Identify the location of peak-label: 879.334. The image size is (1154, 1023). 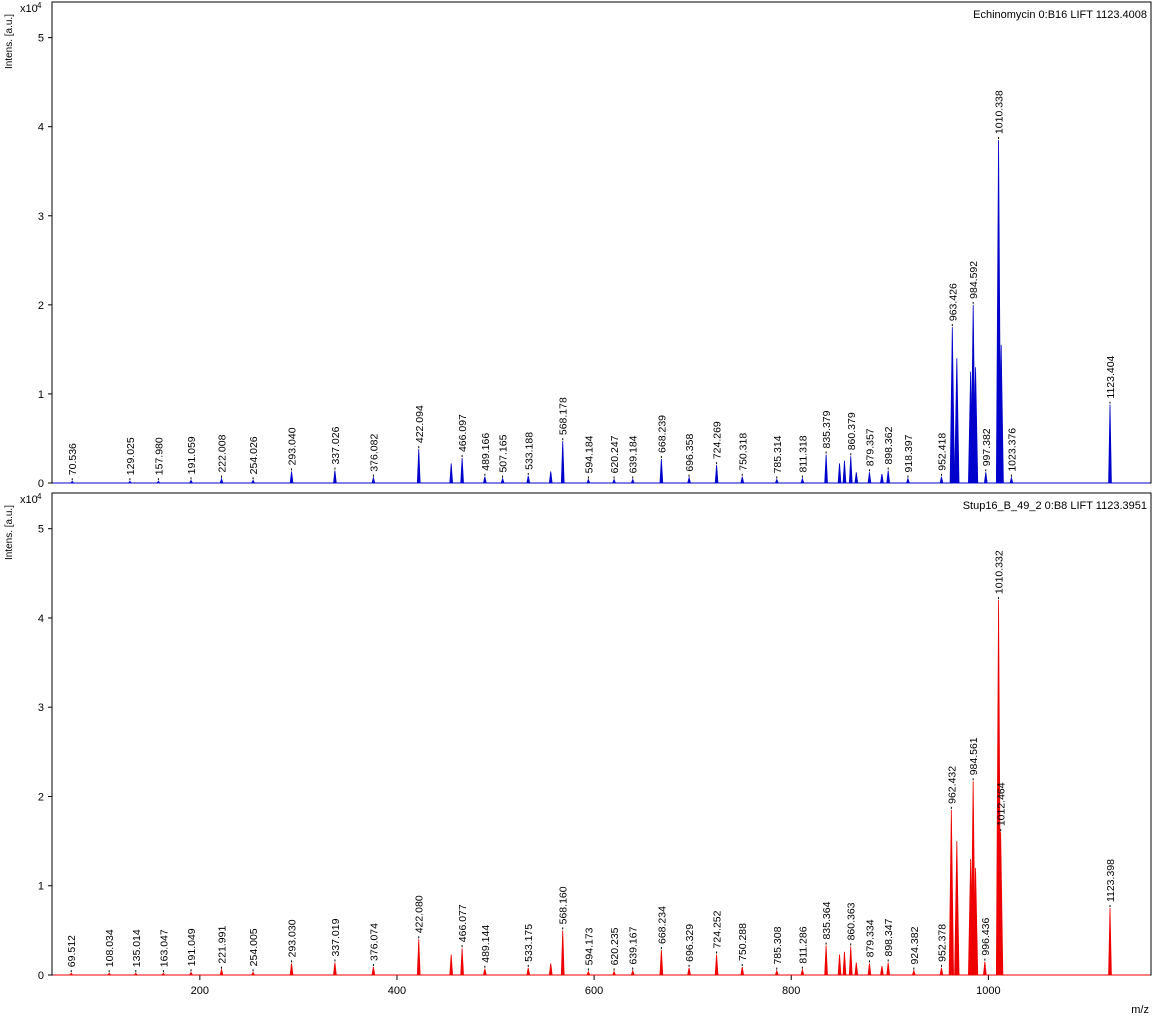
(870, 938).